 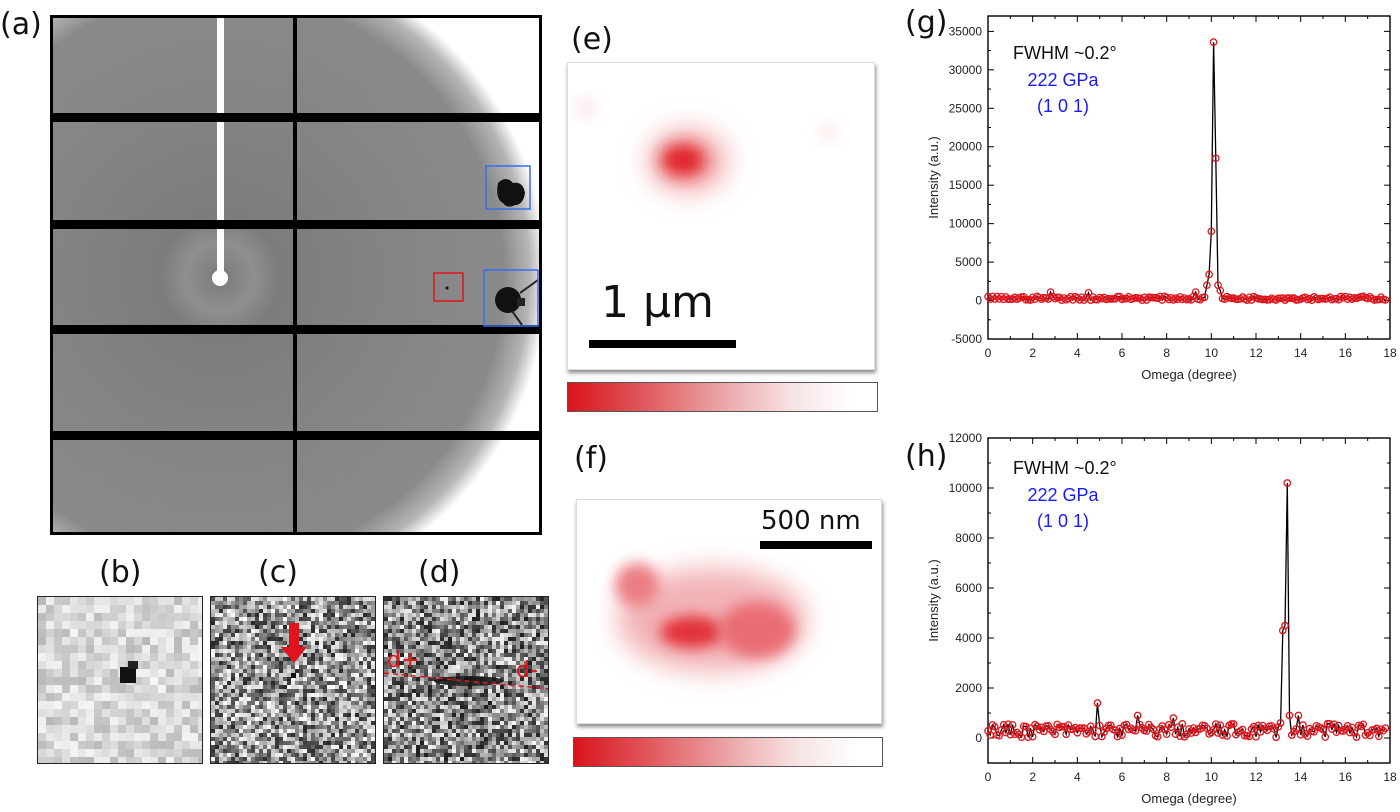 What do you see at coordinates (1122, 353) in the screenshot?
I see `x-tick-label: 6` at bounding box center [1122, 353].